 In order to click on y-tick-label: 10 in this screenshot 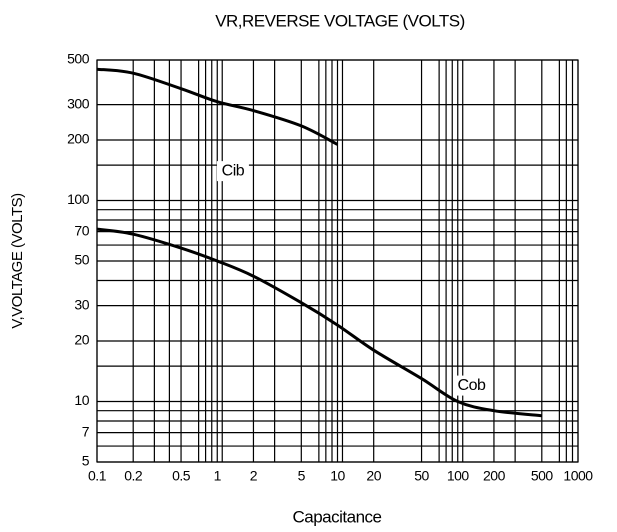, I will do `click(81, 400)`.